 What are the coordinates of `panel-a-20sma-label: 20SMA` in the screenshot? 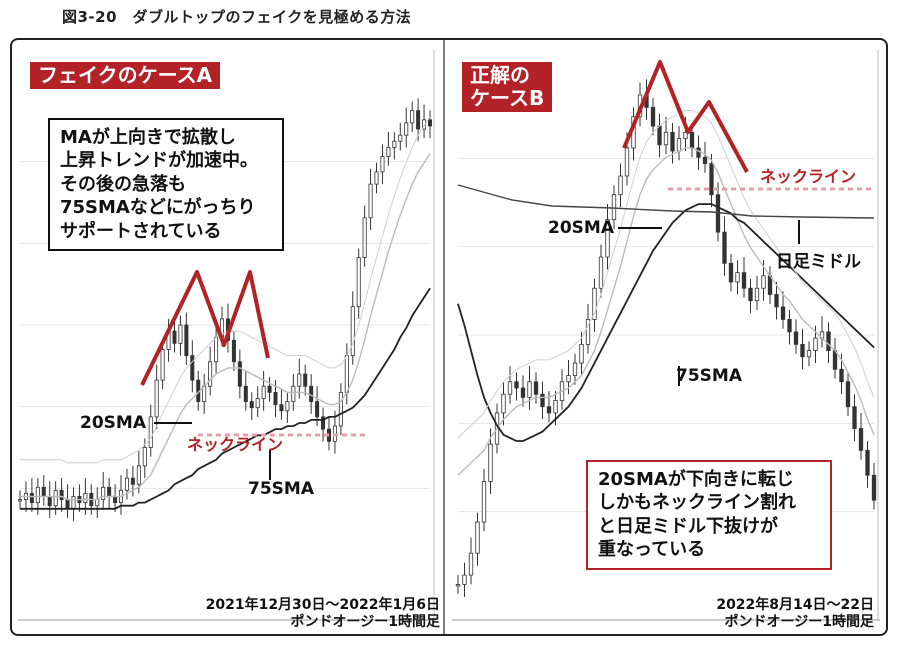 It's located at (113, 423).